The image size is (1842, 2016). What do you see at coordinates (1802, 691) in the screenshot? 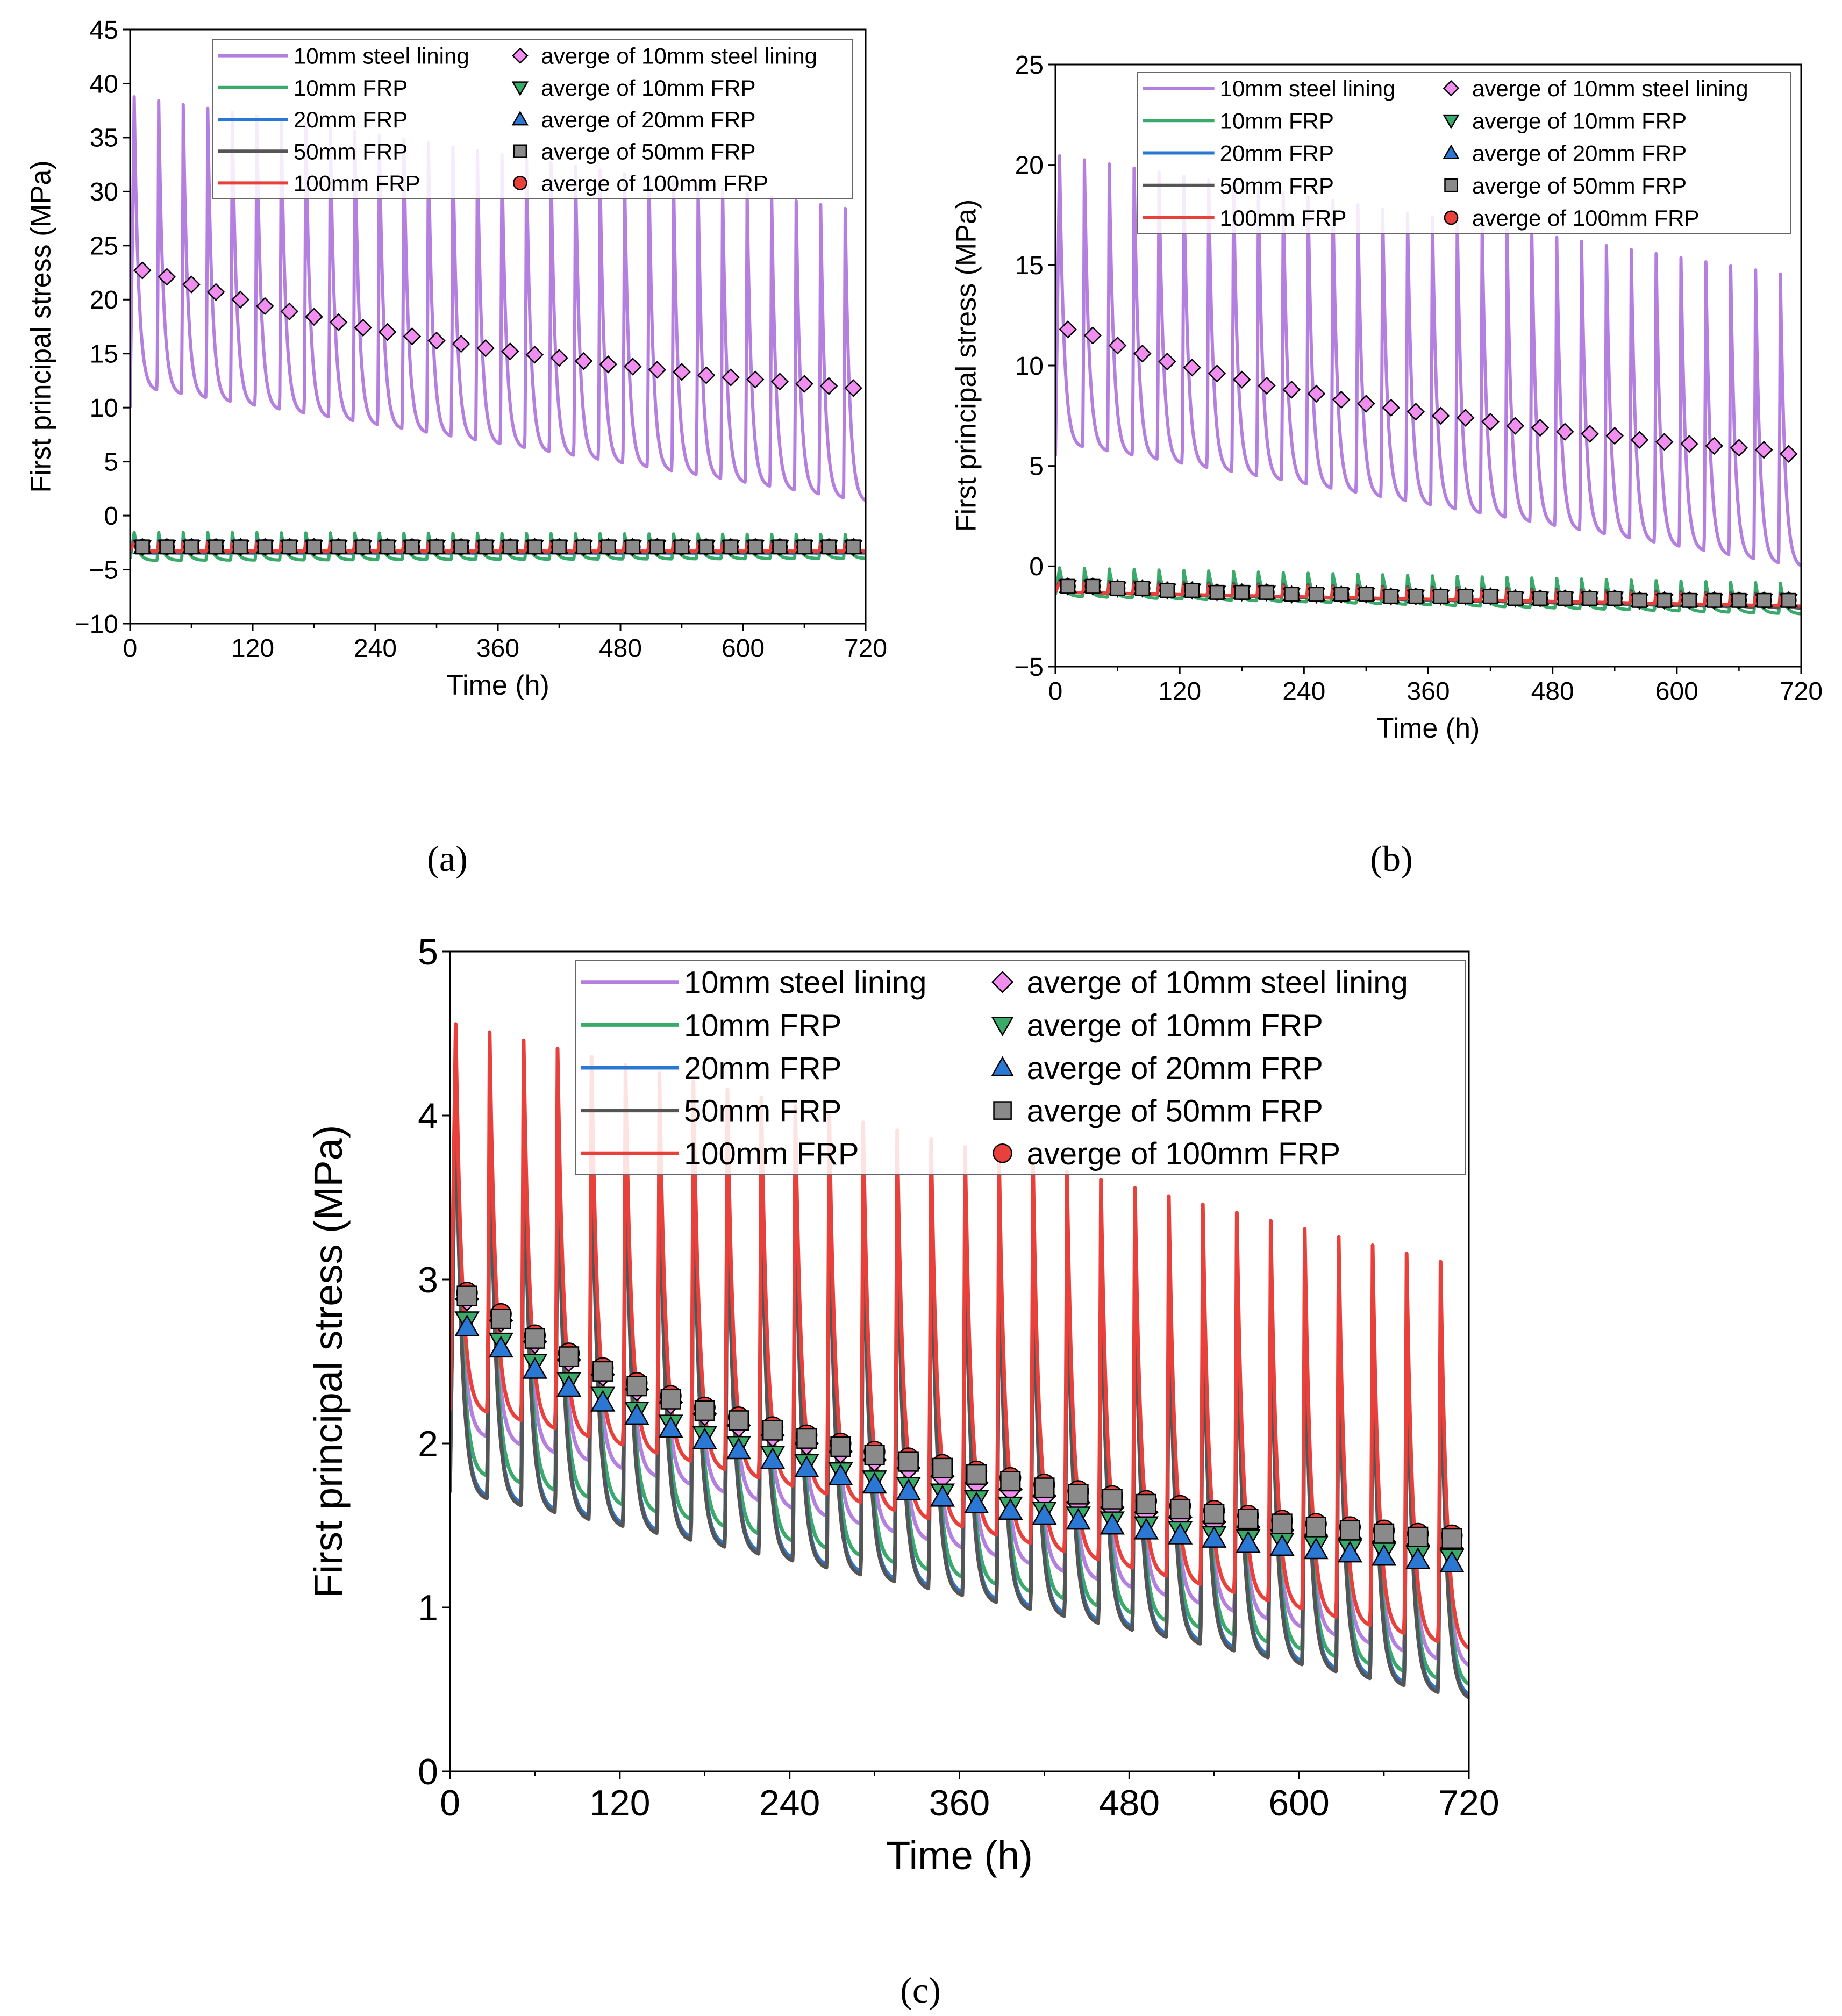
I see `x-tick-label-b-6: 720` at bounding box center [1802, 691].